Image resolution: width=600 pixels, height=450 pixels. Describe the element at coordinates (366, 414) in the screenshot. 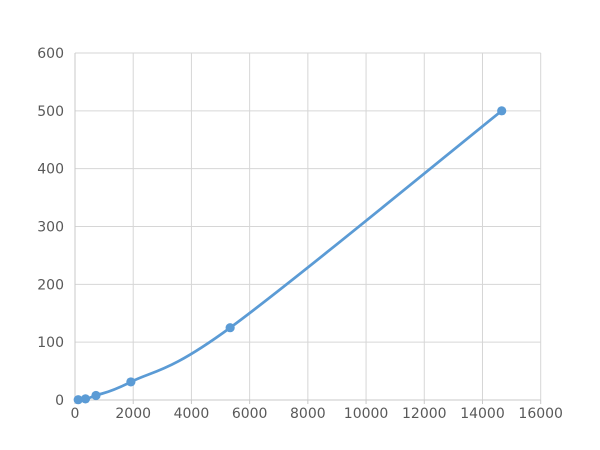

I see `x-tick-label: 10000` at that location.